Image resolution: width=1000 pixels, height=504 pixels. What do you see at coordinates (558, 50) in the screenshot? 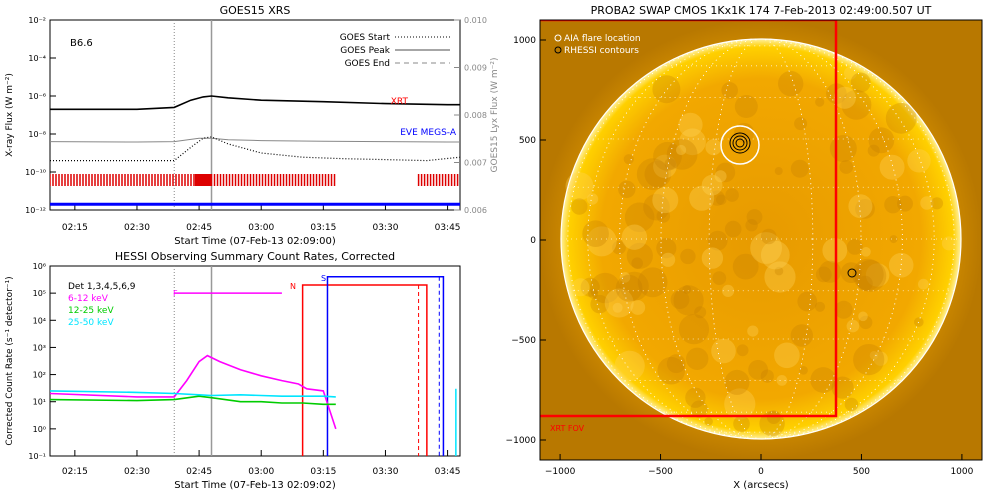
I see `swap-legend-rhessi-icon` at bounding box center [558, 50].